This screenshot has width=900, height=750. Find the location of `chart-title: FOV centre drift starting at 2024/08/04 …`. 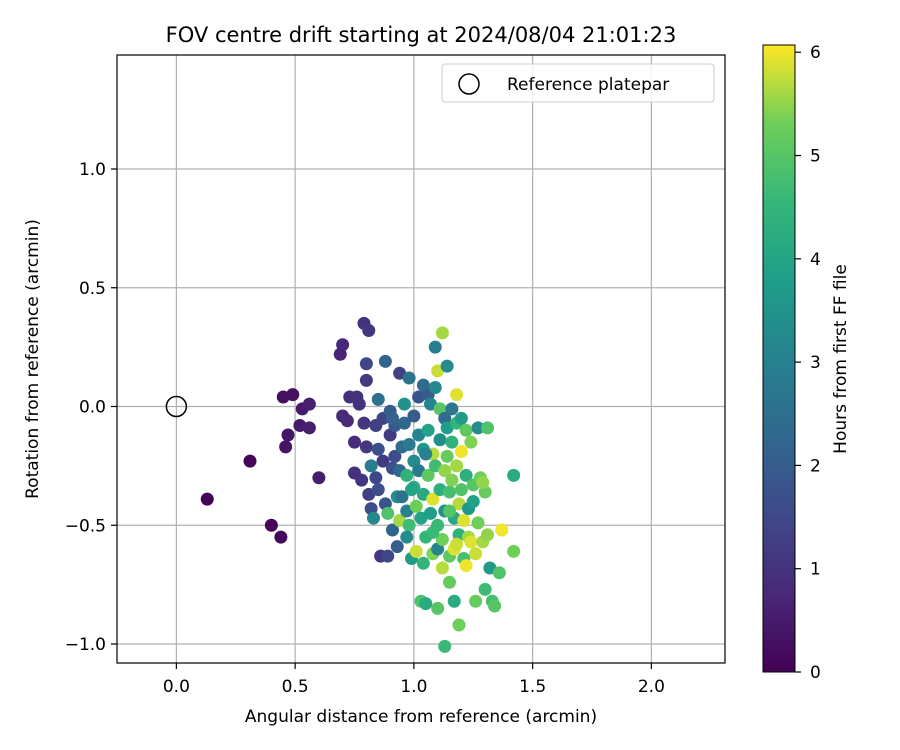

chart-title: FOV centre drift starting at 2024/08/04 … is located at coordinates (421, 35).